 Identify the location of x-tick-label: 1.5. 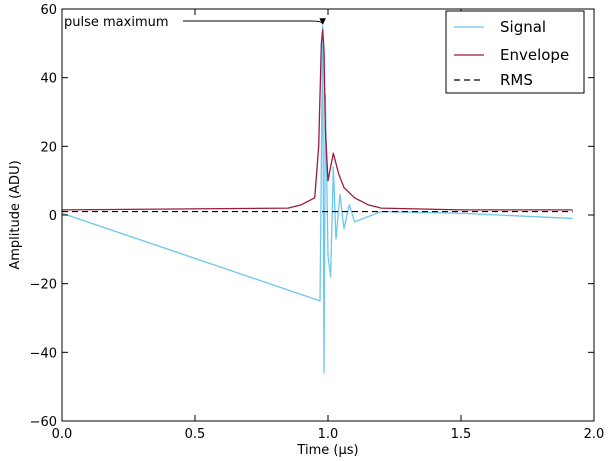
(461, 434).